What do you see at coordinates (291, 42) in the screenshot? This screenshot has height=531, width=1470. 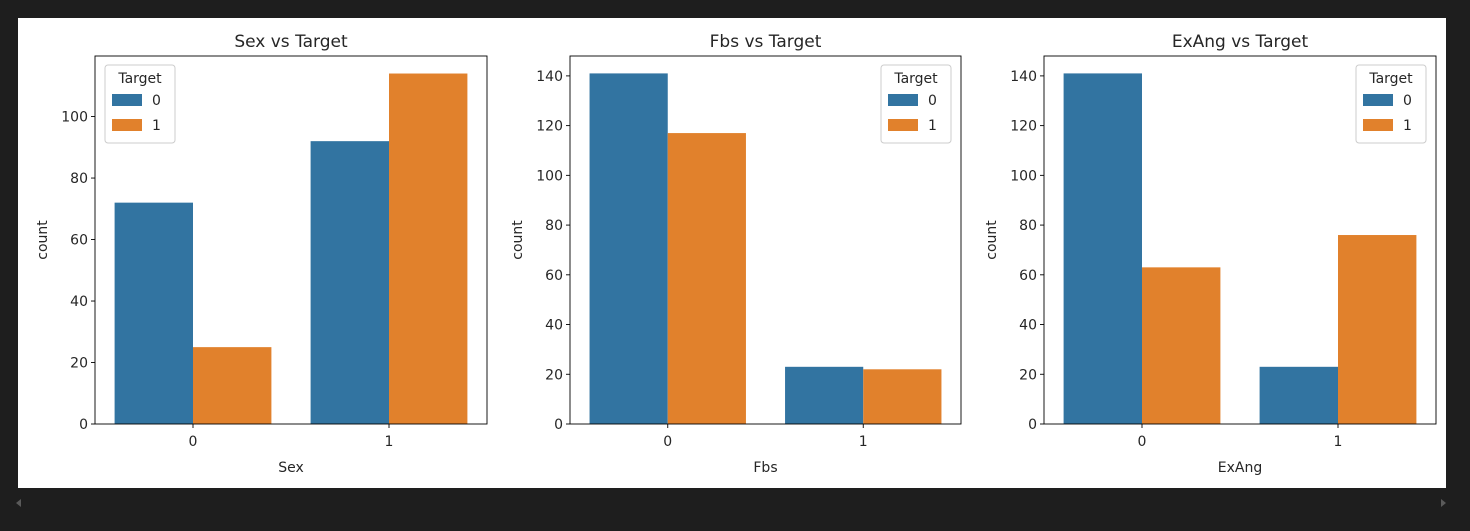 I see `chart-title: Sex vs Target` at bounding box center [291, 42].